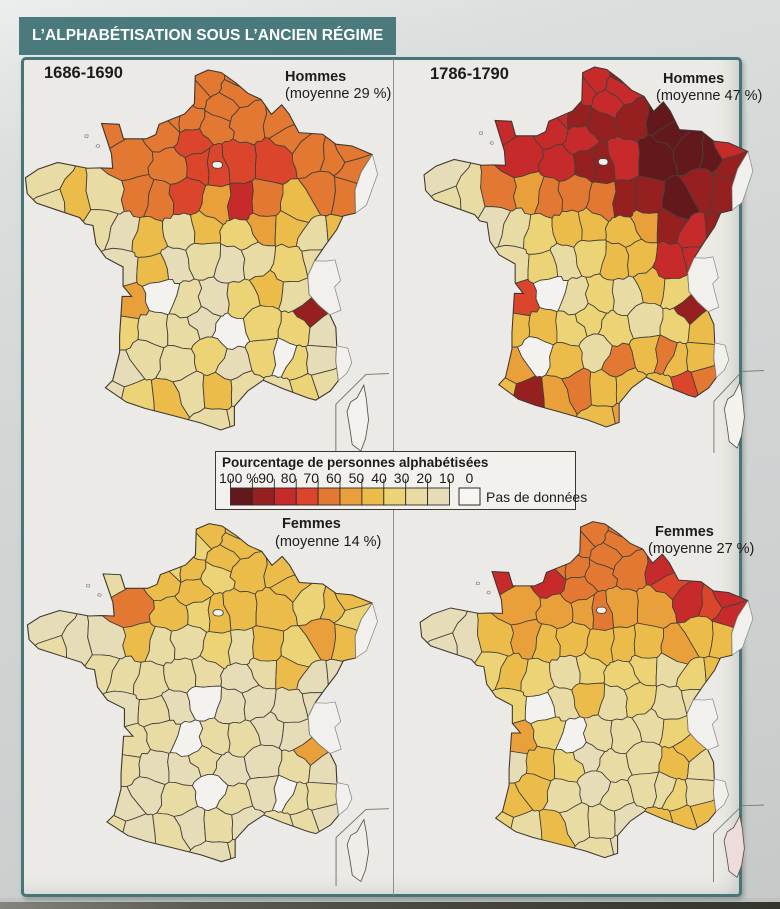 This screenshot has width=780, height=909. I want to click on svg-text: 100 %, so click(239, 478).